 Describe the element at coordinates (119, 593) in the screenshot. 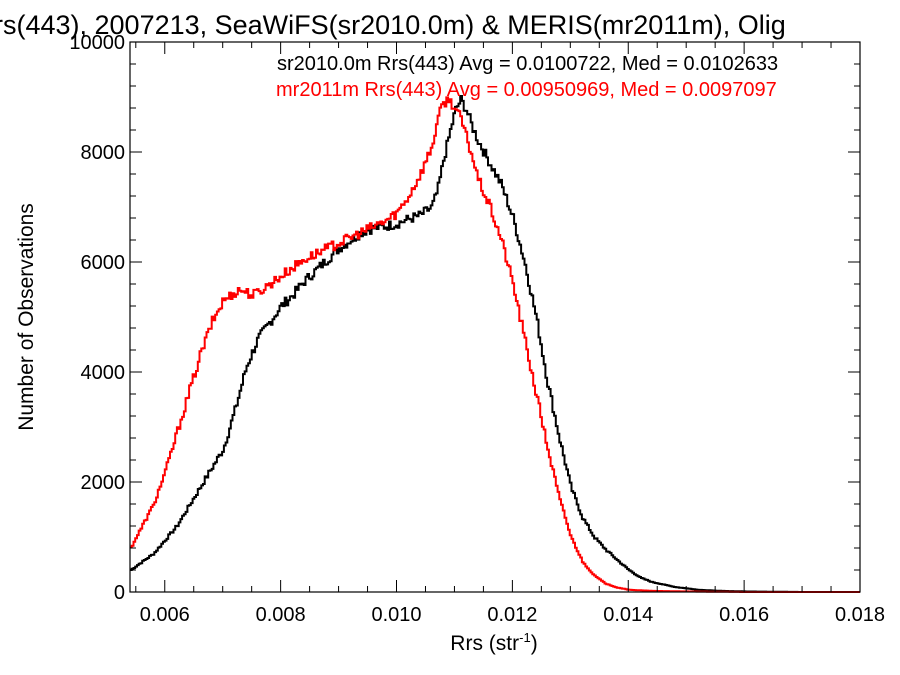

I see `y-tick-label: 0` at that location.